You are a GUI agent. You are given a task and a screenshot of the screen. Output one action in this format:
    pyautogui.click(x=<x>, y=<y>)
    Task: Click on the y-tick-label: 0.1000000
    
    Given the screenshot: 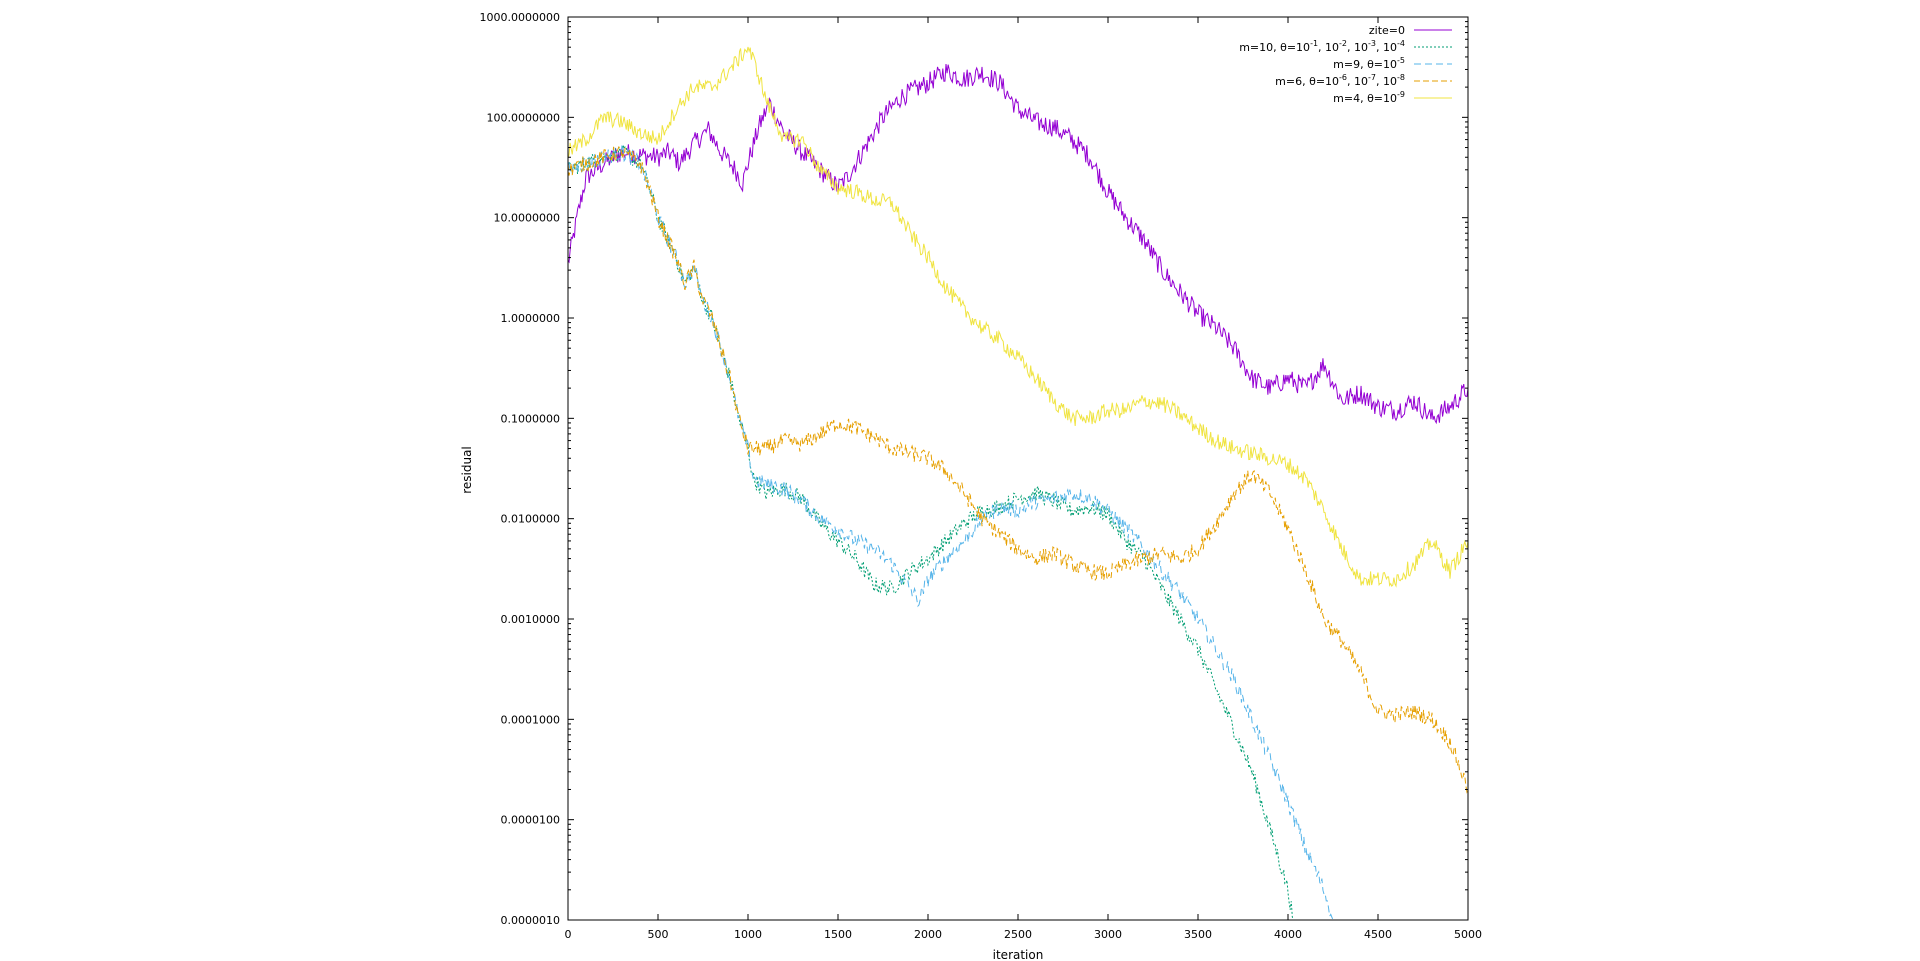 What is the action you would take?
    pyautogui.click(x=531, y=418)
    